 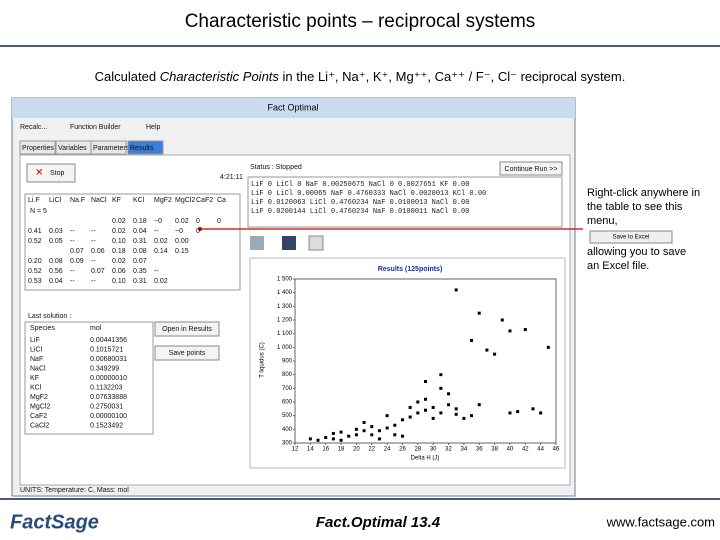 I want to click on species-cell: NaCl, so click(x=38, y=368).